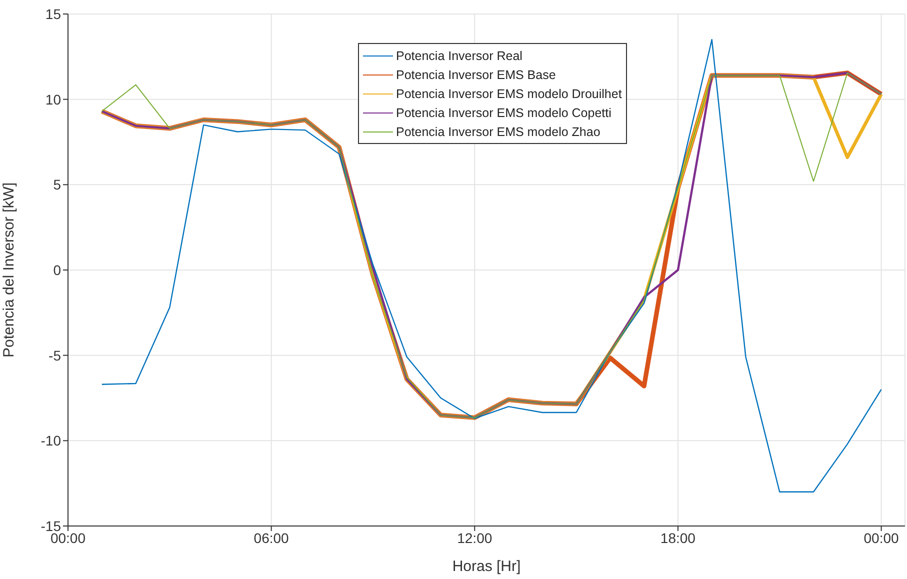 The image size is (907, 579). I want to click on y-tick-label: -5, so click(55, 355).